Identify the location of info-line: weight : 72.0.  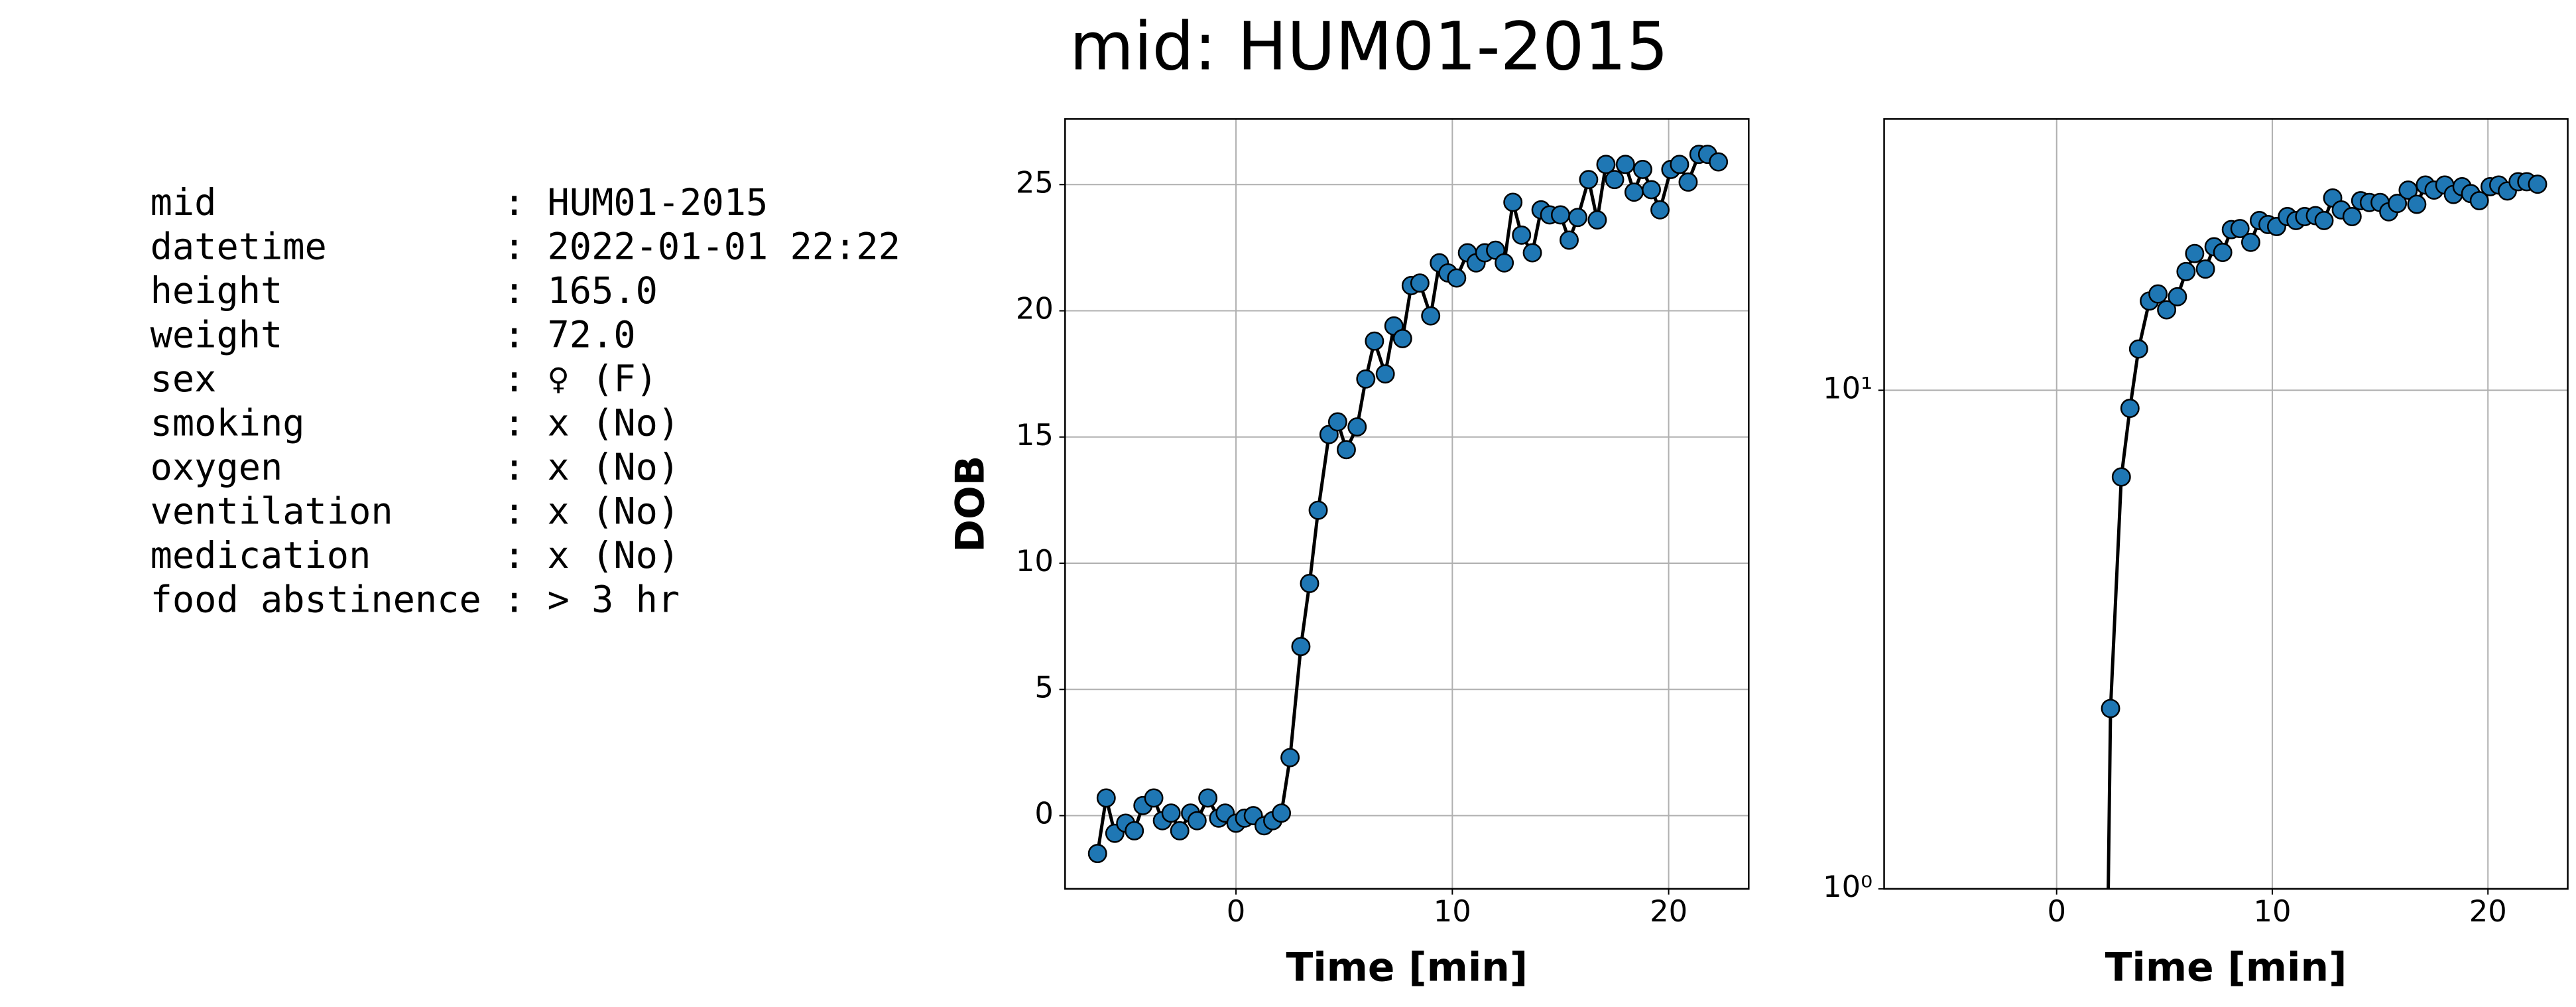
(393, 335).